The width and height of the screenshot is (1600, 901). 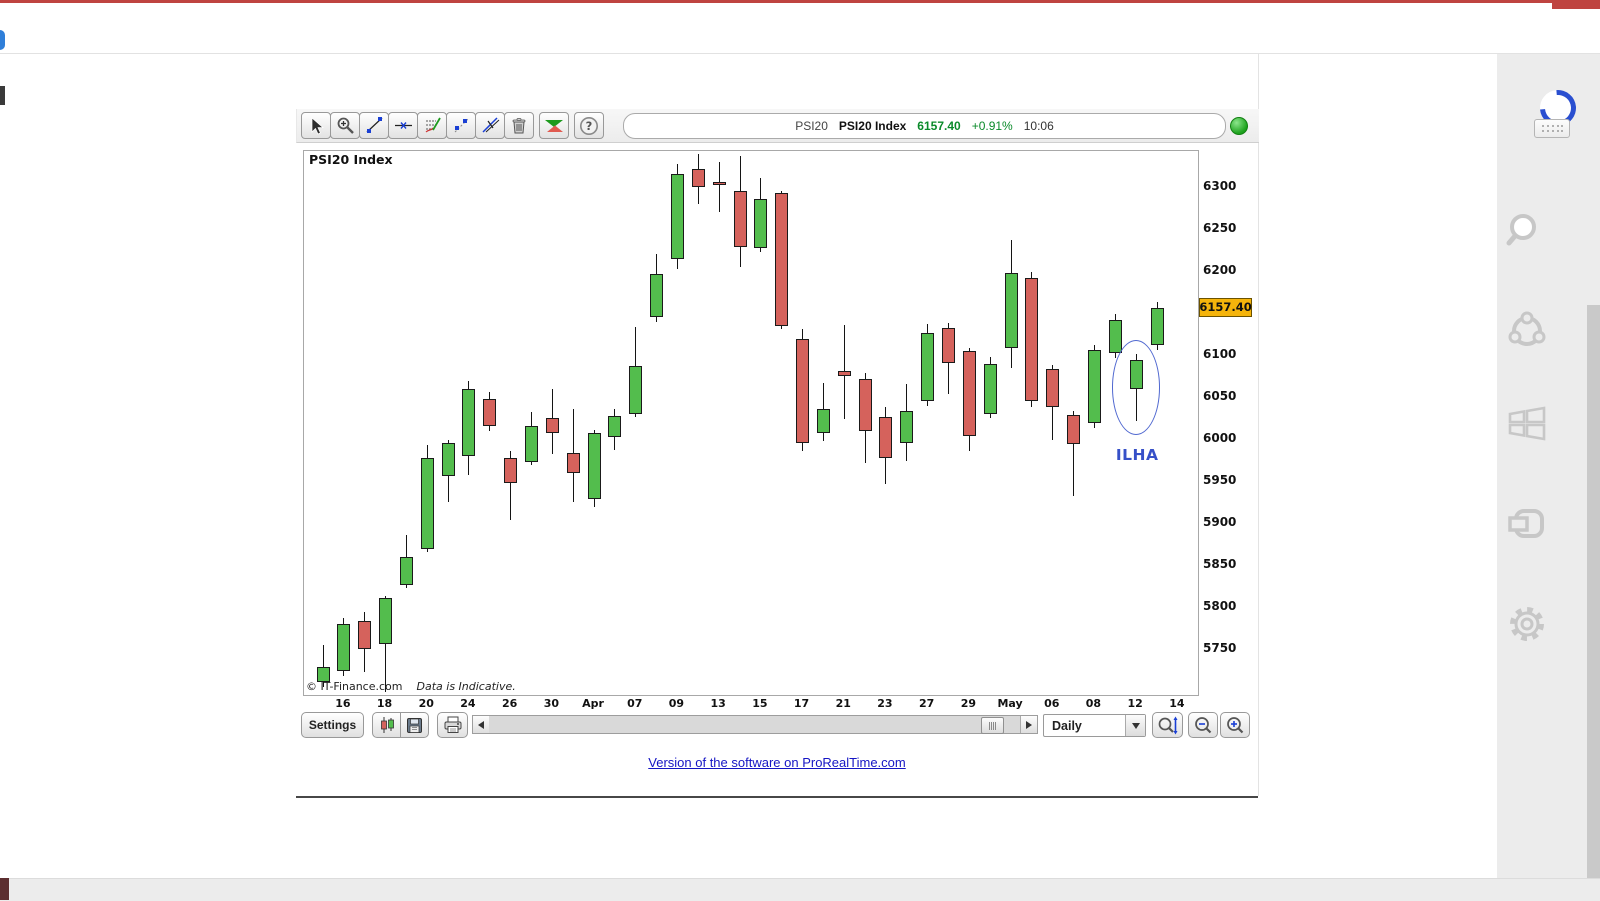 What do you see at coordinates (1220, 606) in the screenshot?
I see `y-axis-tick: 5800` at bounding box center [1220, 606].